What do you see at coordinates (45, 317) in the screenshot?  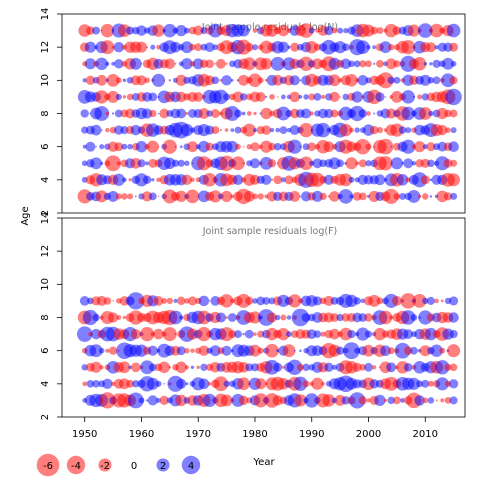 I see `y-tick-label: 8` at bounding box center [45, 317].